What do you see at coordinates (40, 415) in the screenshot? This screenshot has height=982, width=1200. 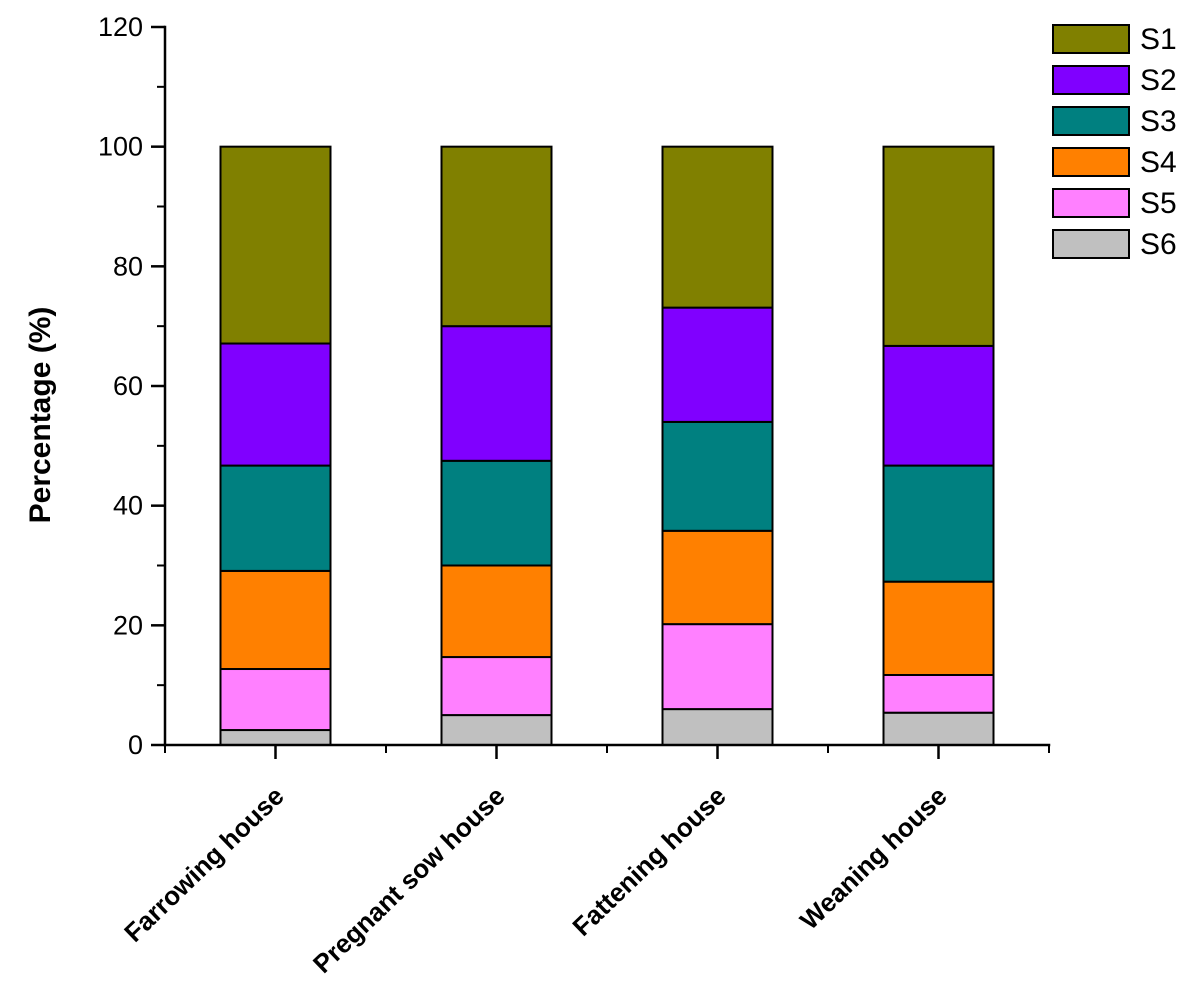 I see `y-axis-title: Percentage (%)` at bounding box center [40, 415].